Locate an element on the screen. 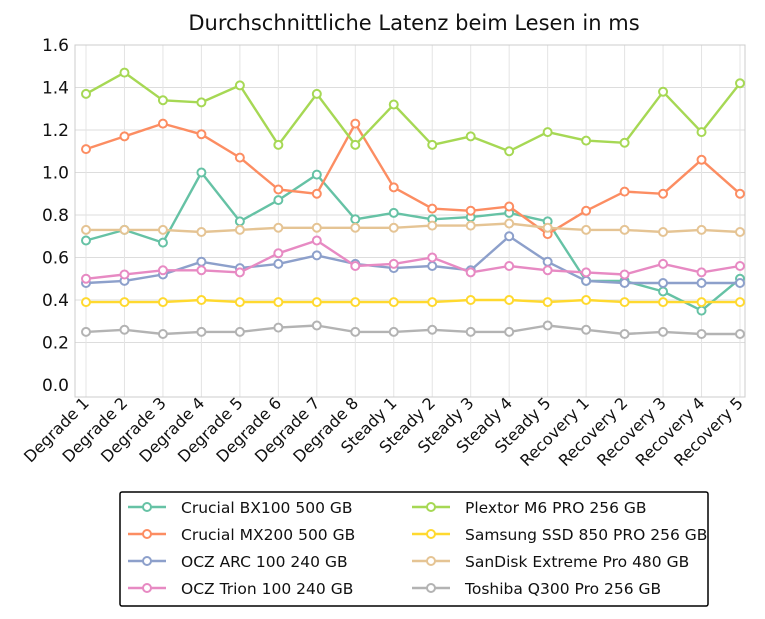 The height and width of the screenshot is (619, 765). legend-label: Crucial MX200 500 GB is located at coordinates (268, 535).